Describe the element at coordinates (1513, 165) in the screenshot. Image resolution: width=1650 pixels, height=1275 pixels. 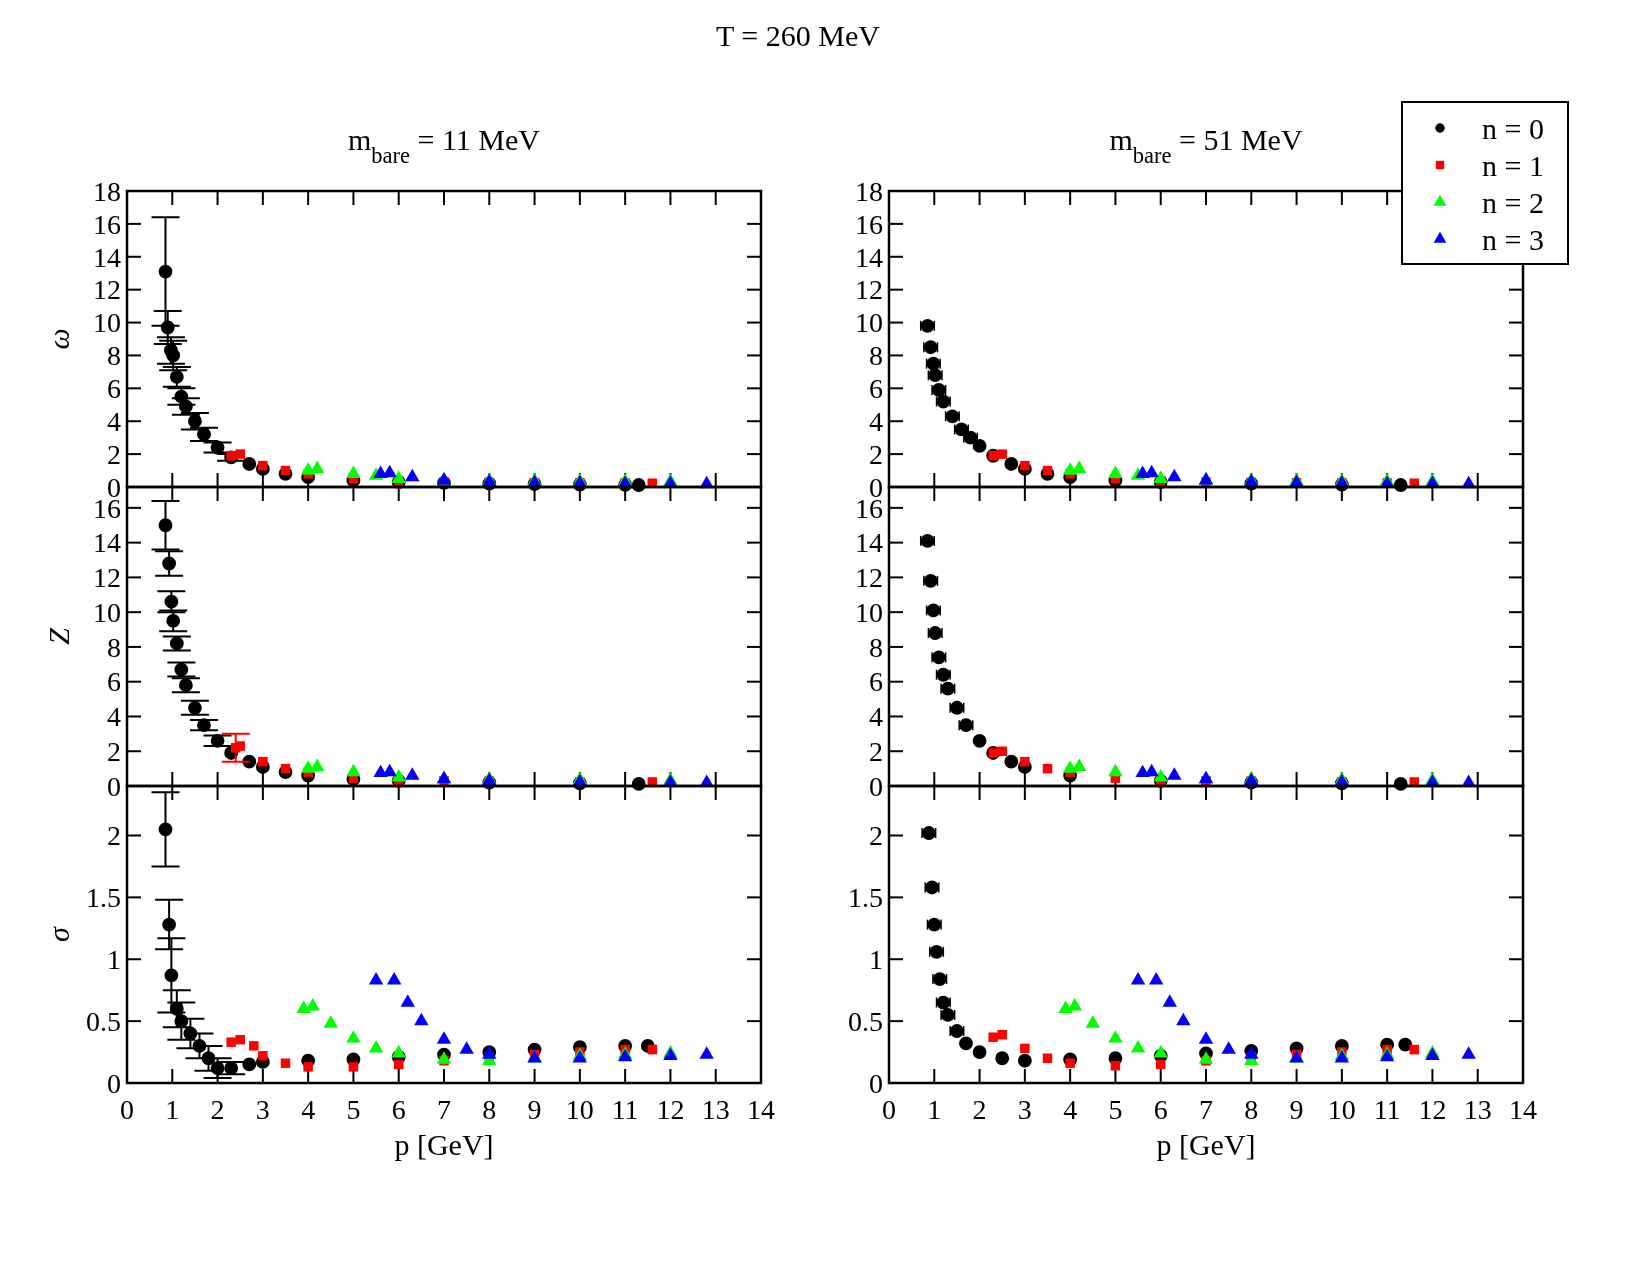
I see `legend-label: n = 1` at that location.